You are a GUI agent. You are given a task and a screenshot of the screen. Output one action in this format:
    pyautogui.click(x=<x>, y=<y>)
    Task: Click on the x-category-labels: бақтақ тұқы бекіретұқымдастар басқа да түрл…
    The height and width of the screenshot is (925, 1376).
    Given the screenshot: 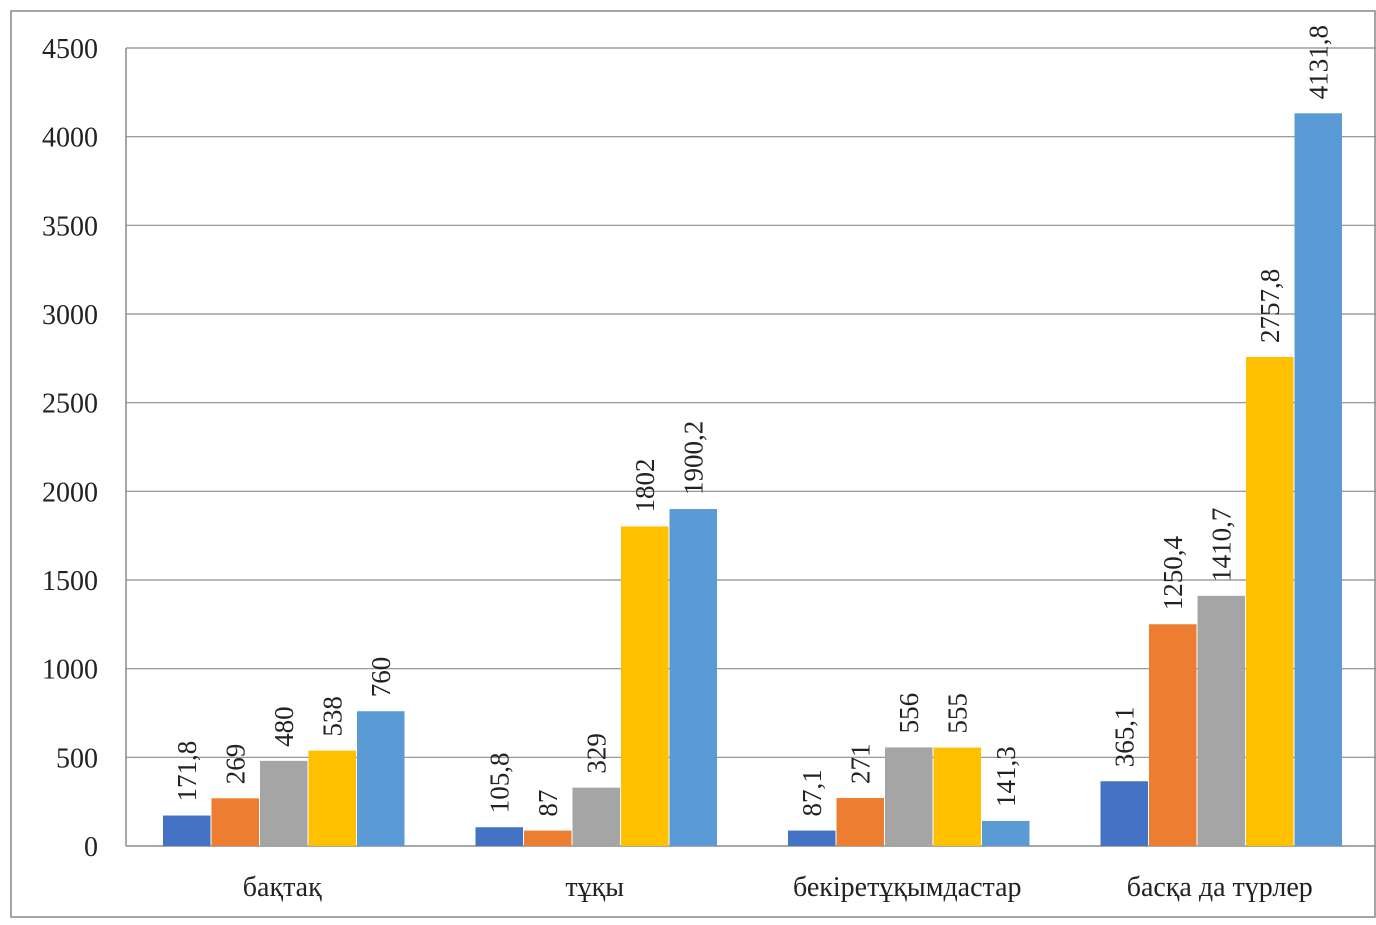 What is the action you would take?
    pyautogui.click(x=778, y=887)
    